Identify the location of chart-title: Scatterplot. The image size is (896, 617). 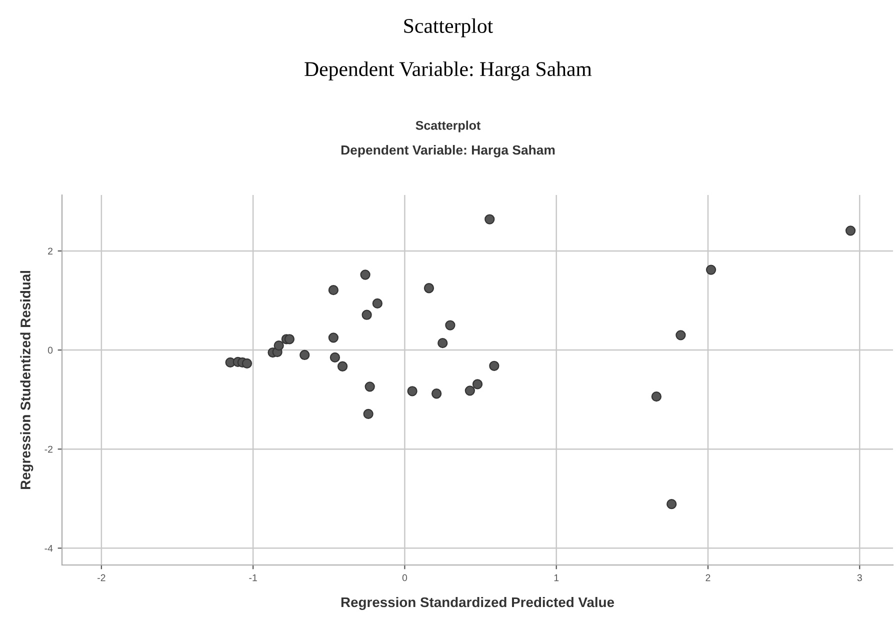
(448, 126).